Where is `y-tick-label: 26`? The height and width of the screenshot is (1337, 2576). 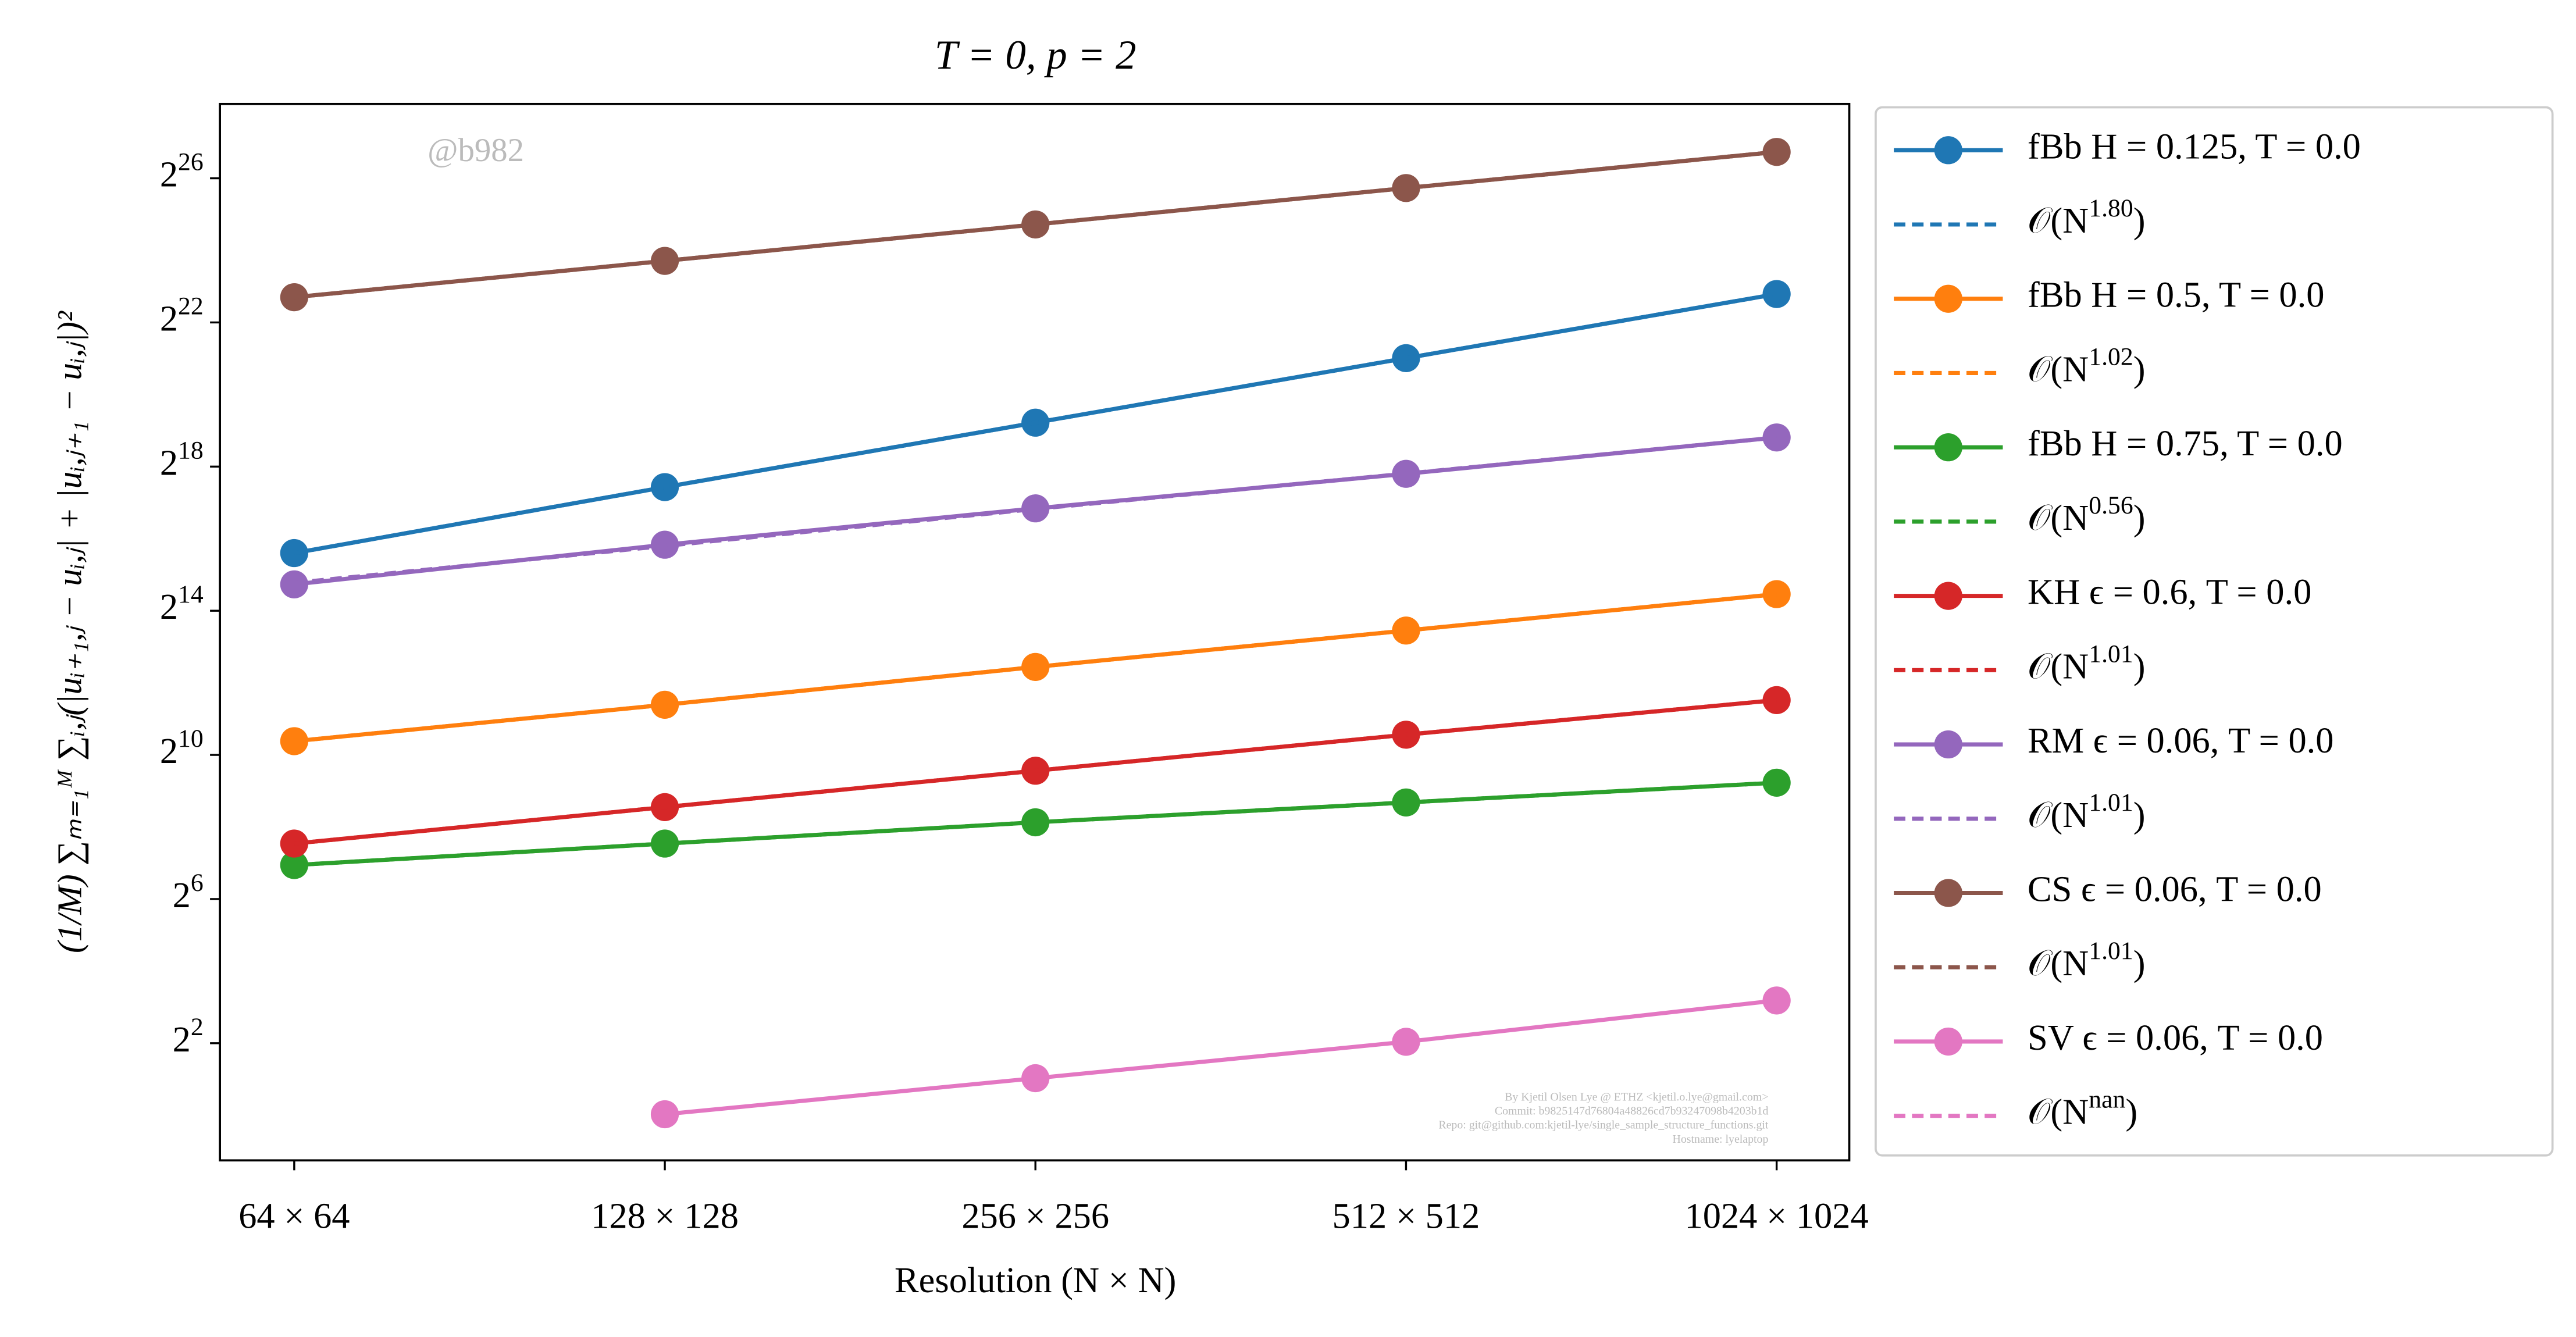
y-tick-label: 26 is located at coordinates (188, 892).